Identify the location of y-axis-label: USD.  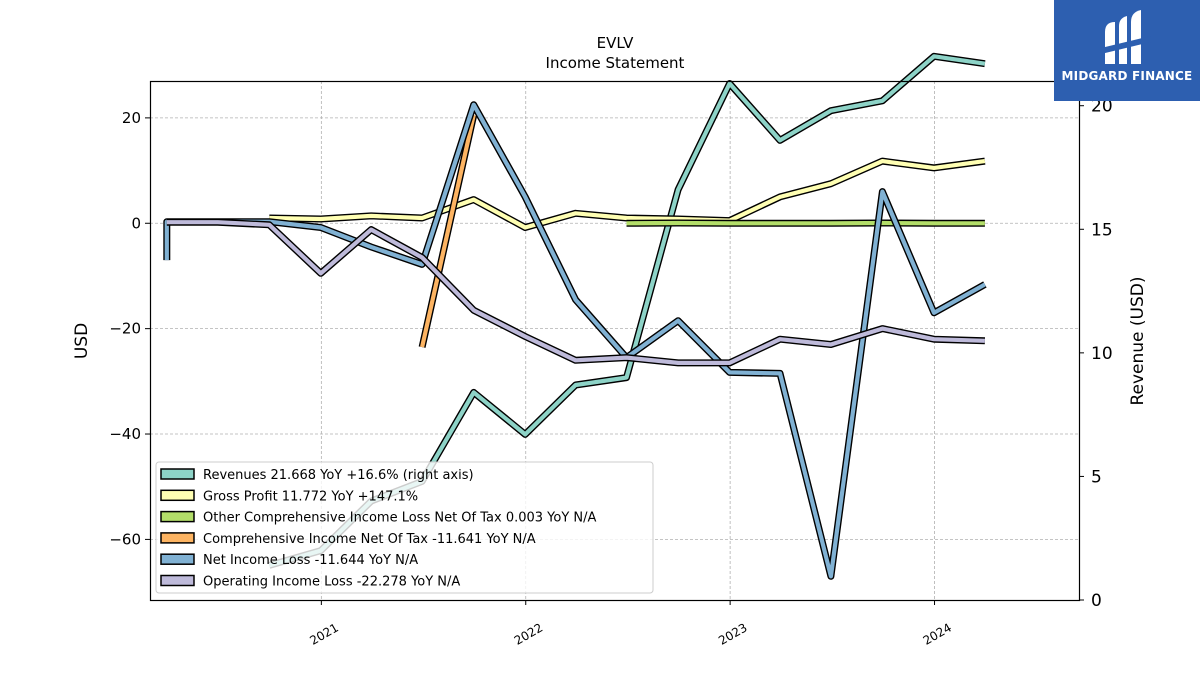
(82, 341).